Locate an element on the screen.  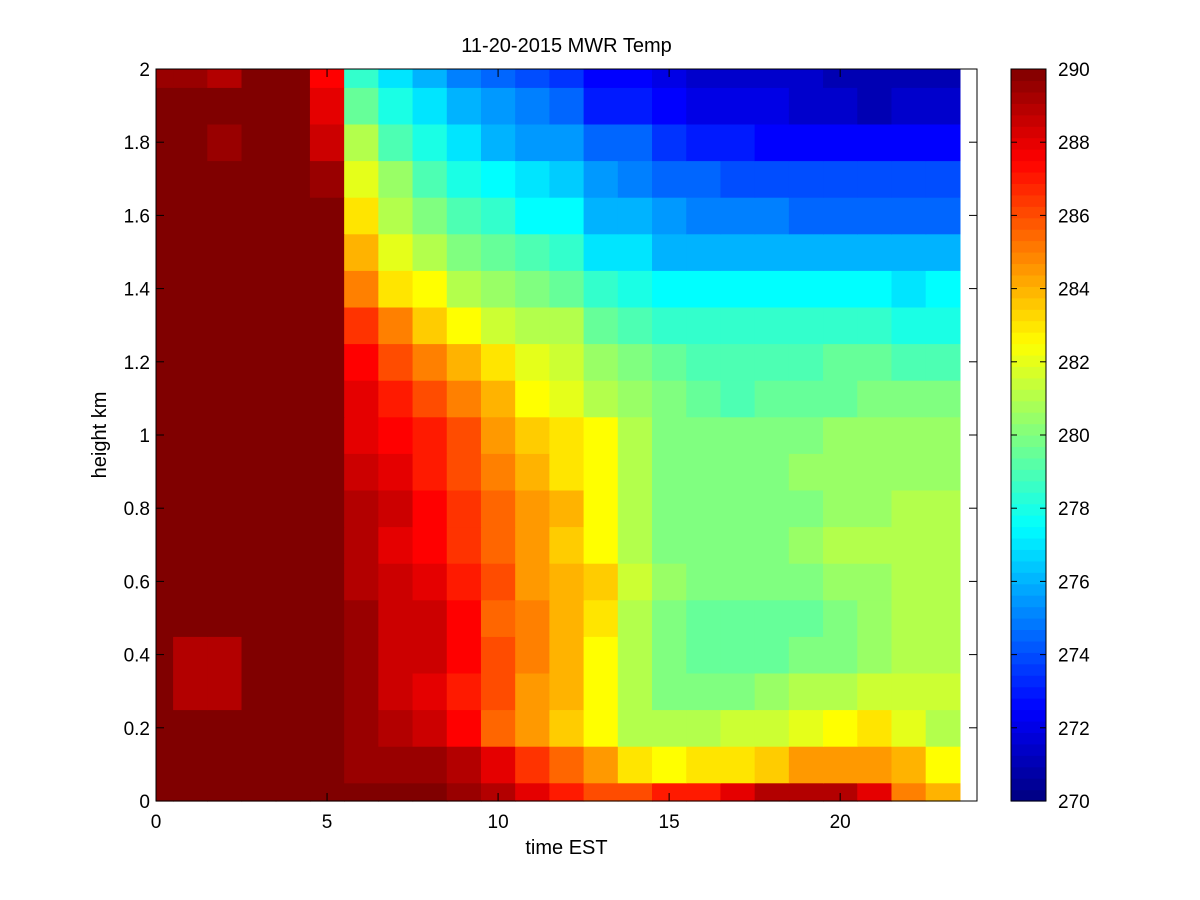
x-tick-label: 10 is located at coordinates (498, 822).